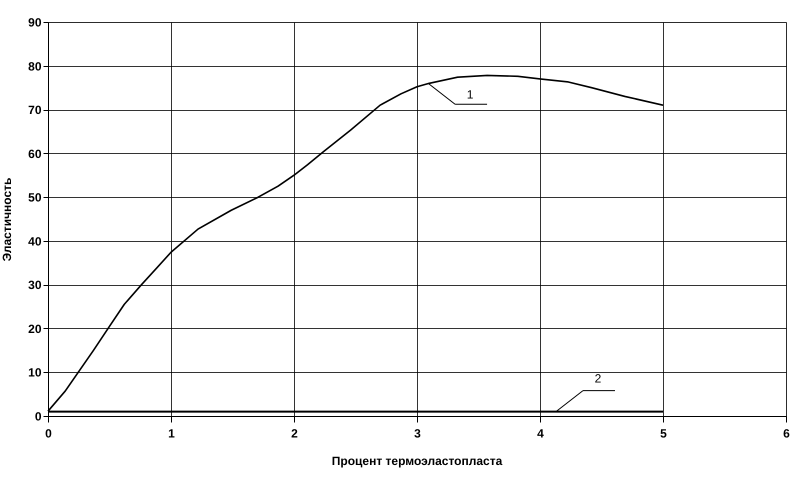 Image resolution: width=799 pixels, height=479 pixels. I want to click on y-tick-label: 80, so click(35, 66).